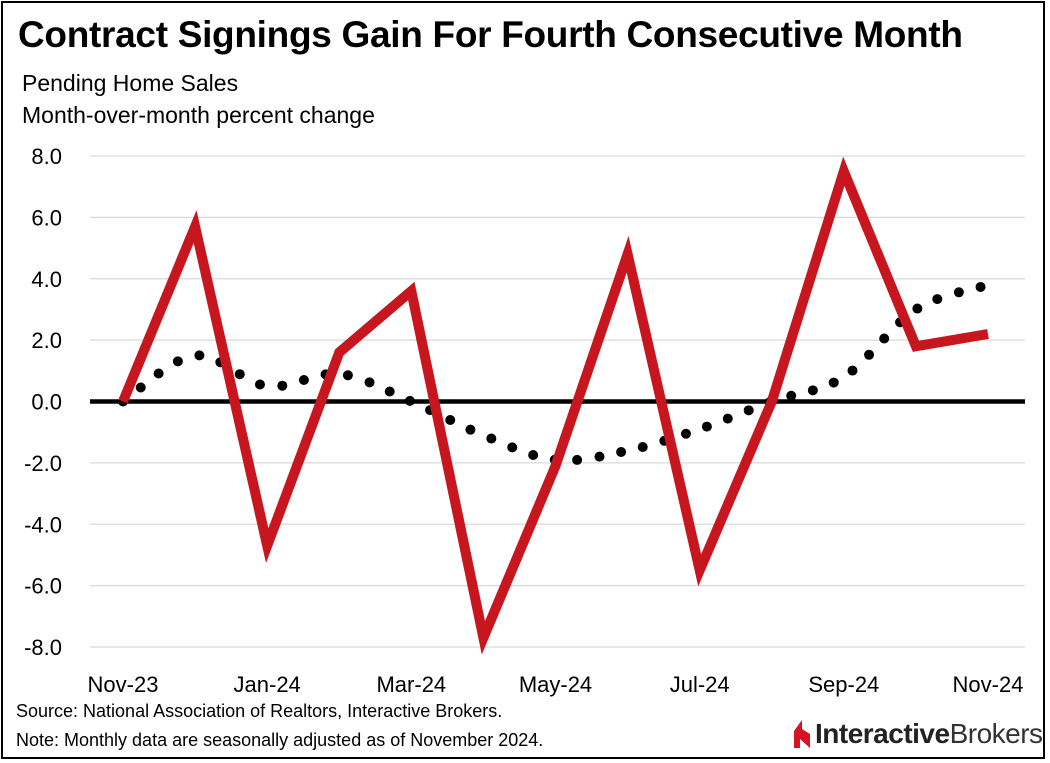 The height and width of the screenshot is (763, 1050). I want to click on x-tick-label: Jul-24, so click(700, 684).